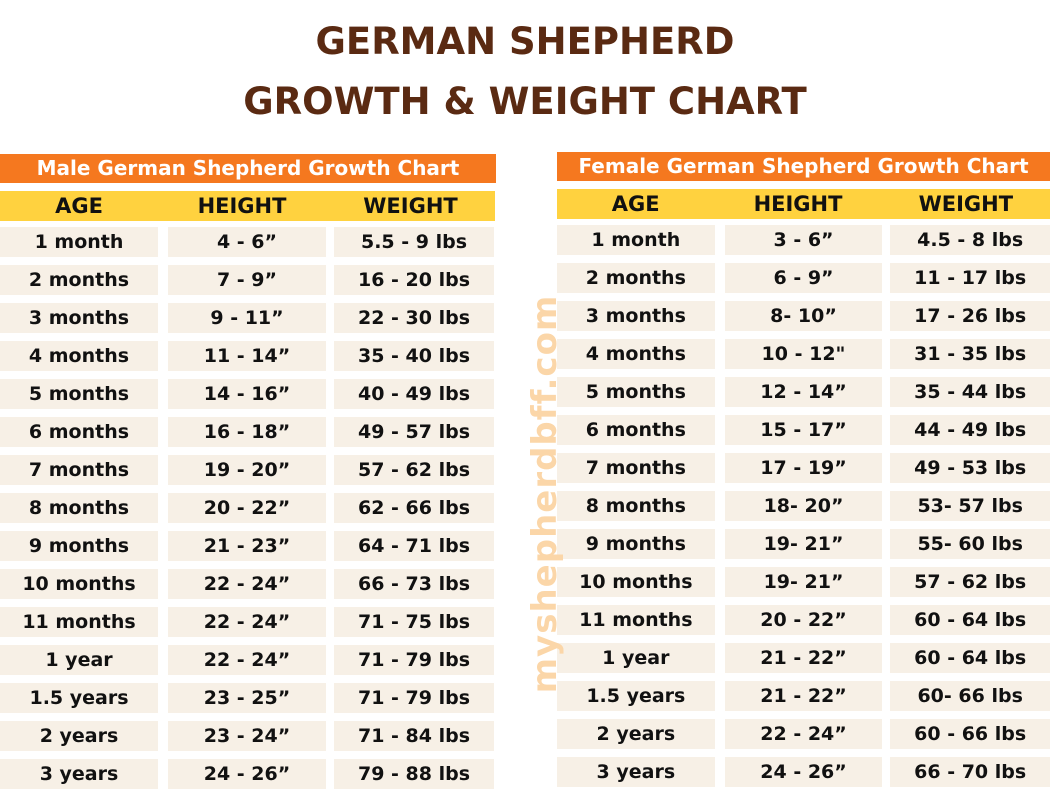  I want to click on page-title-line-2: GROWTH & WEIGHT CHART, so click(525, 101).